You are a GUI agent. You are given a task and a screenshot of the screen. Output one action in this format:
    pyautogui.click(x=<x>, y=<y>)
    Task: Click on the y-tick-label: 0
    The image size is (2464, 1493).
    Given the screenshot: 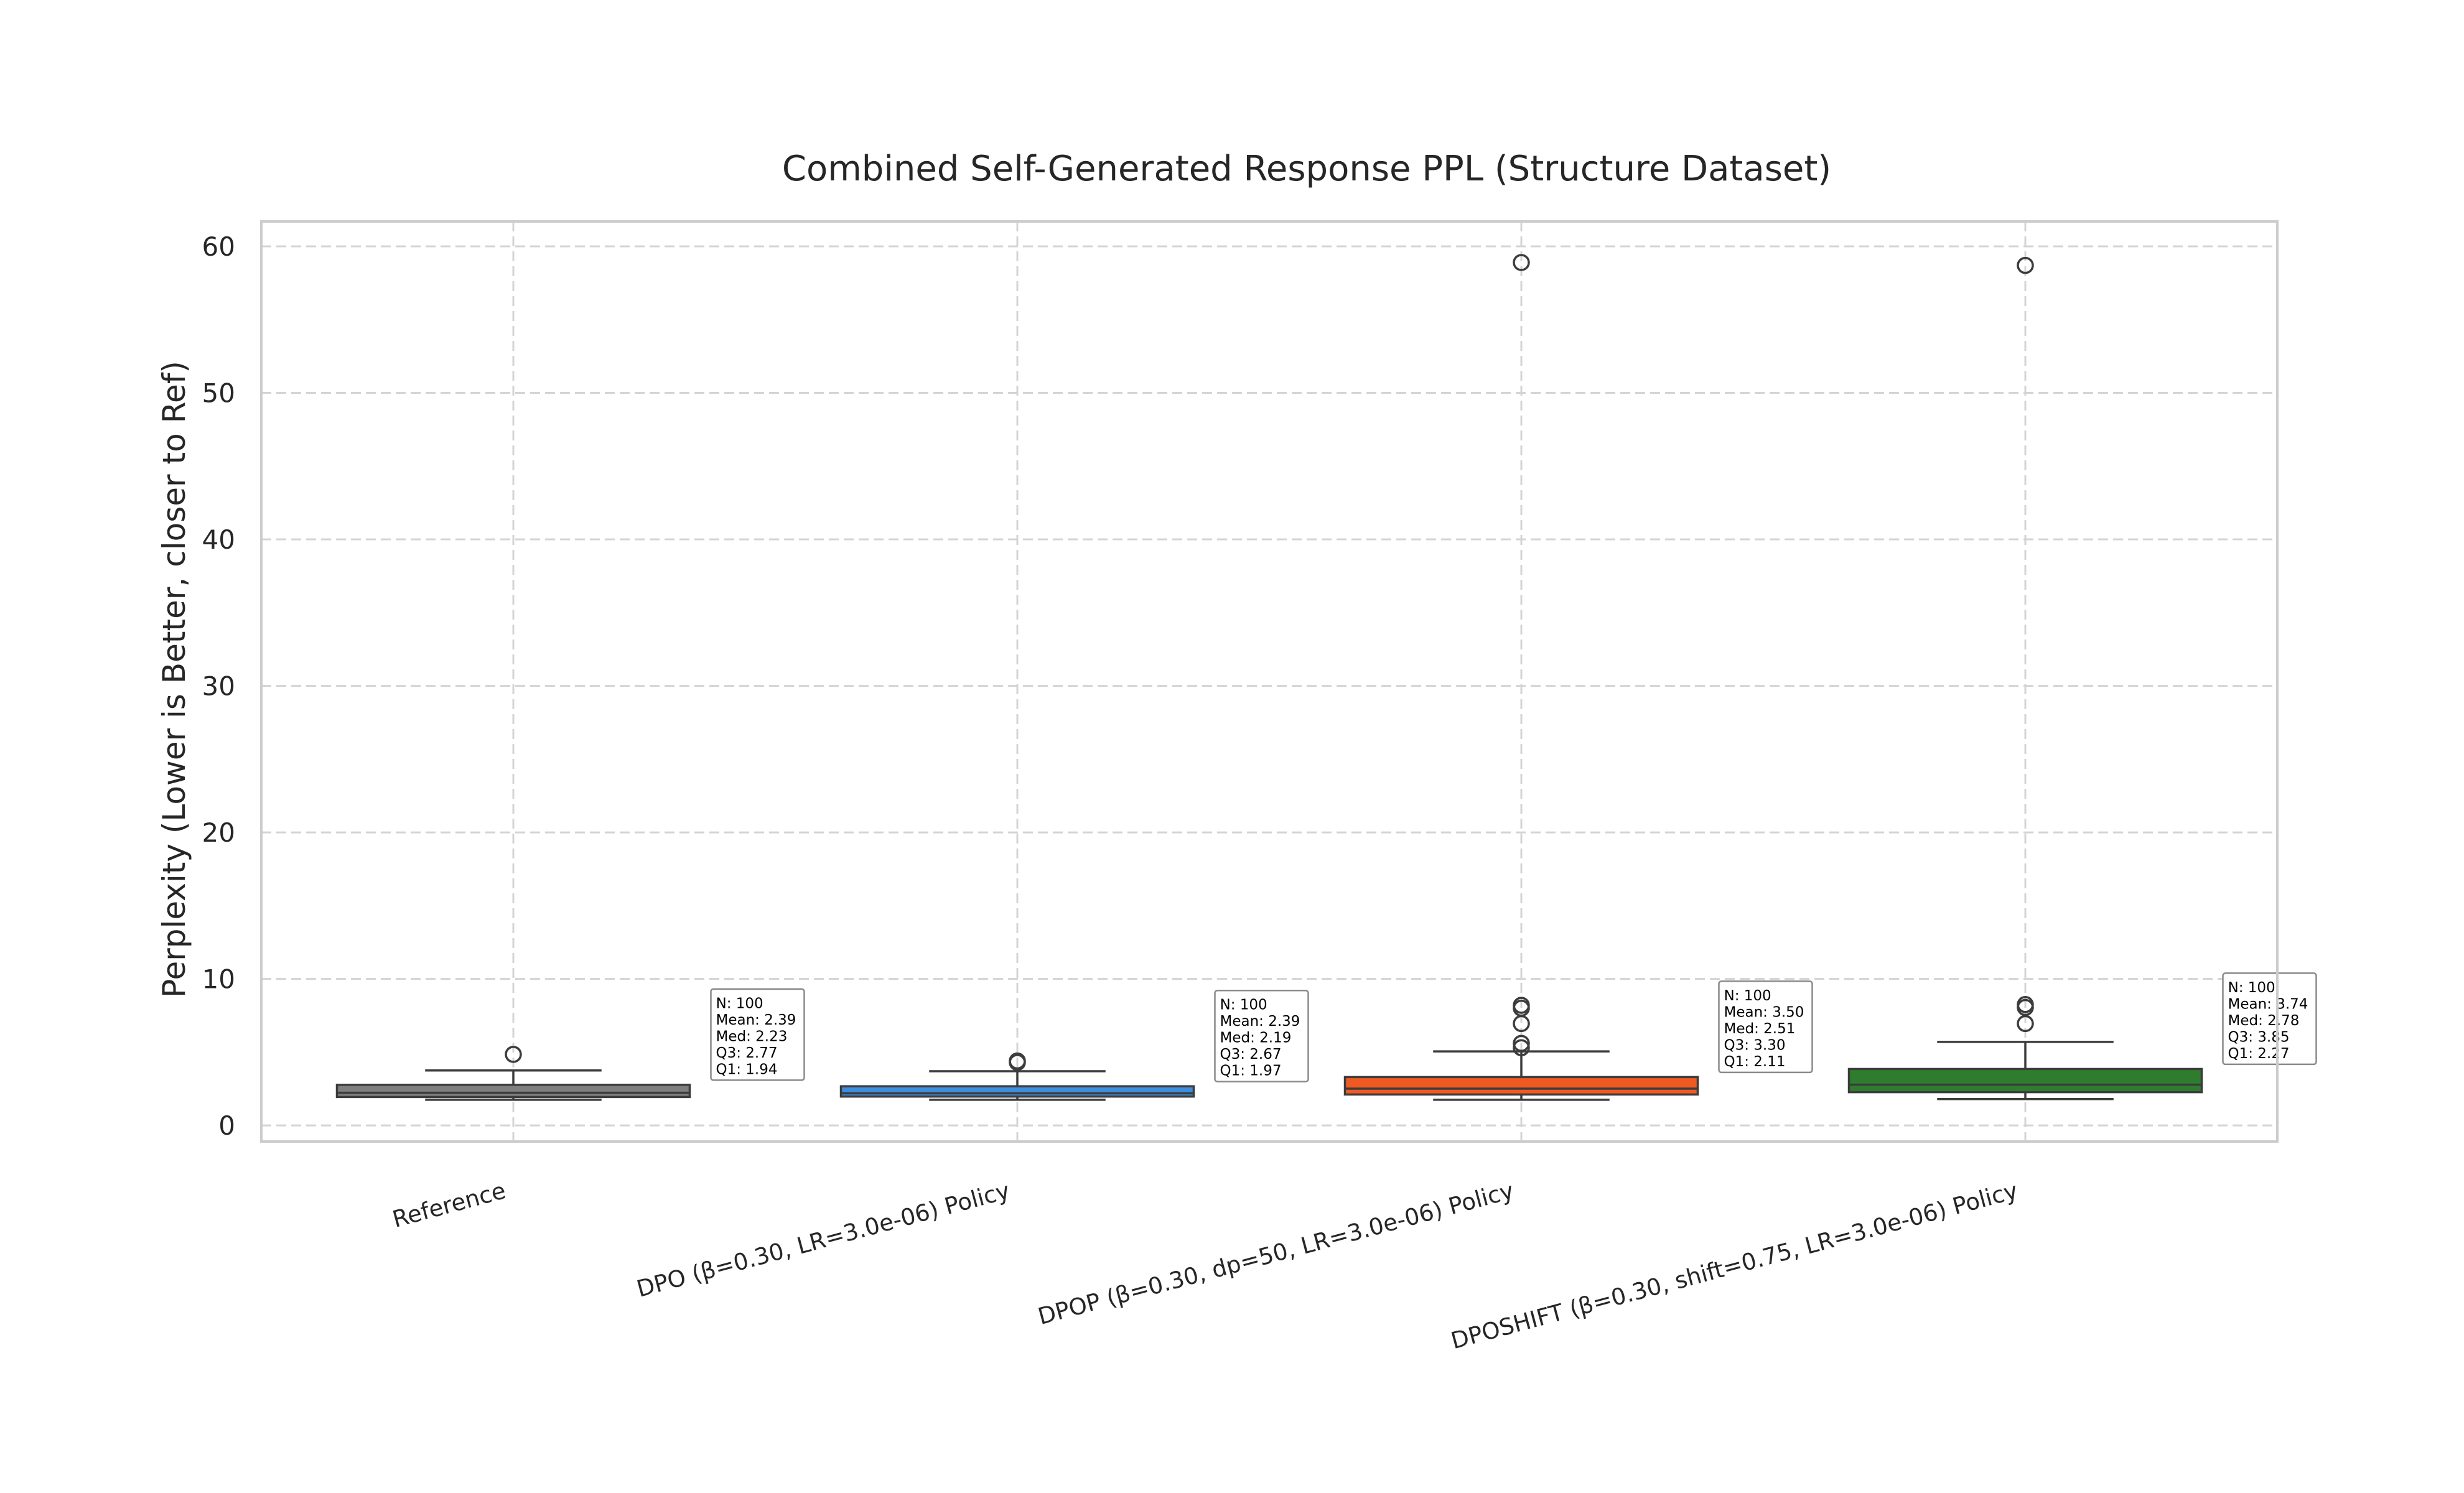 What is the action you would take?
    pyautogui.click(x=227, y=1125)
    